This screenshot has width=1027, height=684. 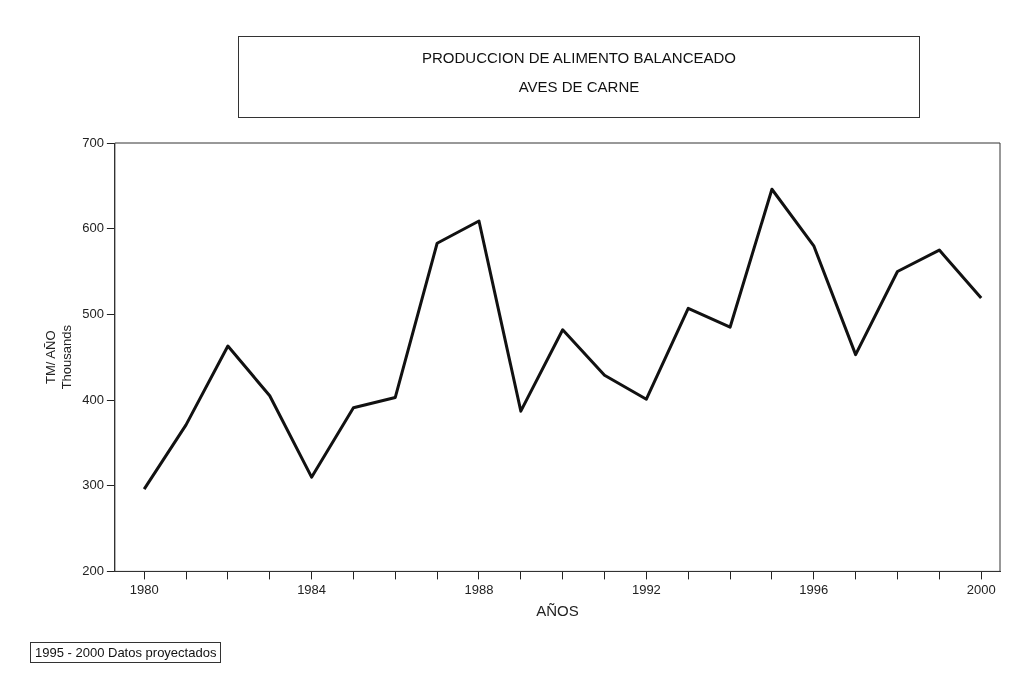 What do you see at coordinates (144, 589) in the screenshot?
I see `x-tick-label: 1980` at bounding box center [144, 589].